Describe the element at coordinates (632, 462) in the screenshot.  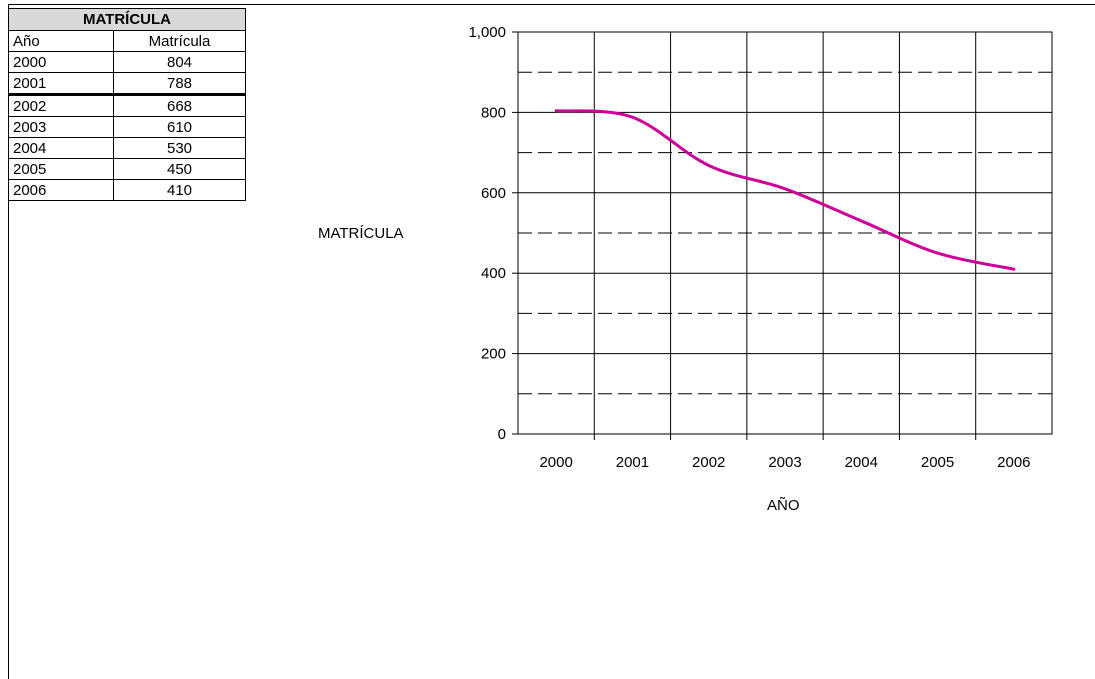
I see `x-tick-label: 2001` at that location.